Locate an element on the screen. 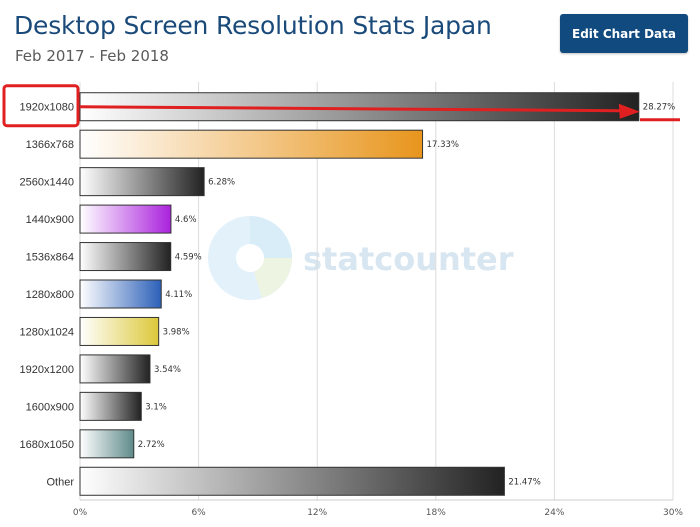 This screenshot has width=700, height=527. category-label: Other is located at coordinates (60, 482).